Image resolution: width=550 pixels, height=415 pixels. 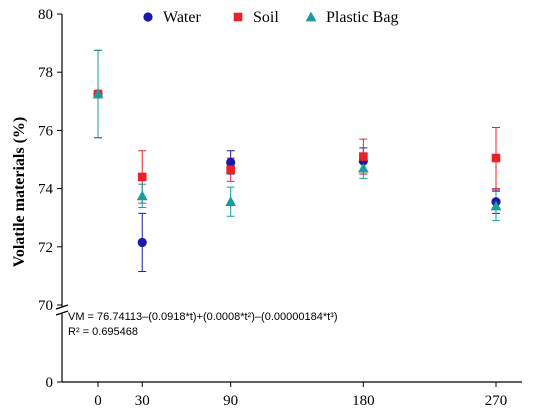 I want to click on x-tick-label: 30, so click(x=142, y=401).